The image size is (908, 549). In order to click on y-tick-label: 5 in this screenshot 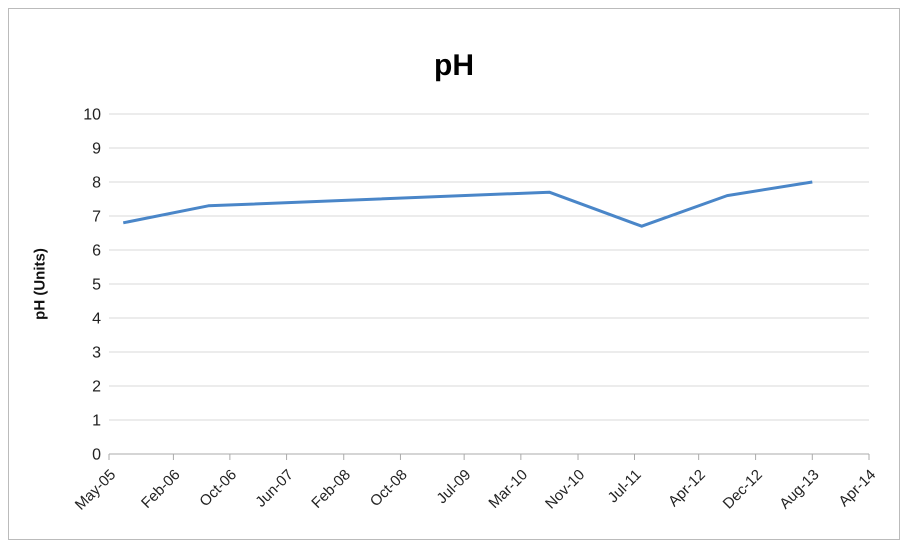, I will do `click(97, 285)`.